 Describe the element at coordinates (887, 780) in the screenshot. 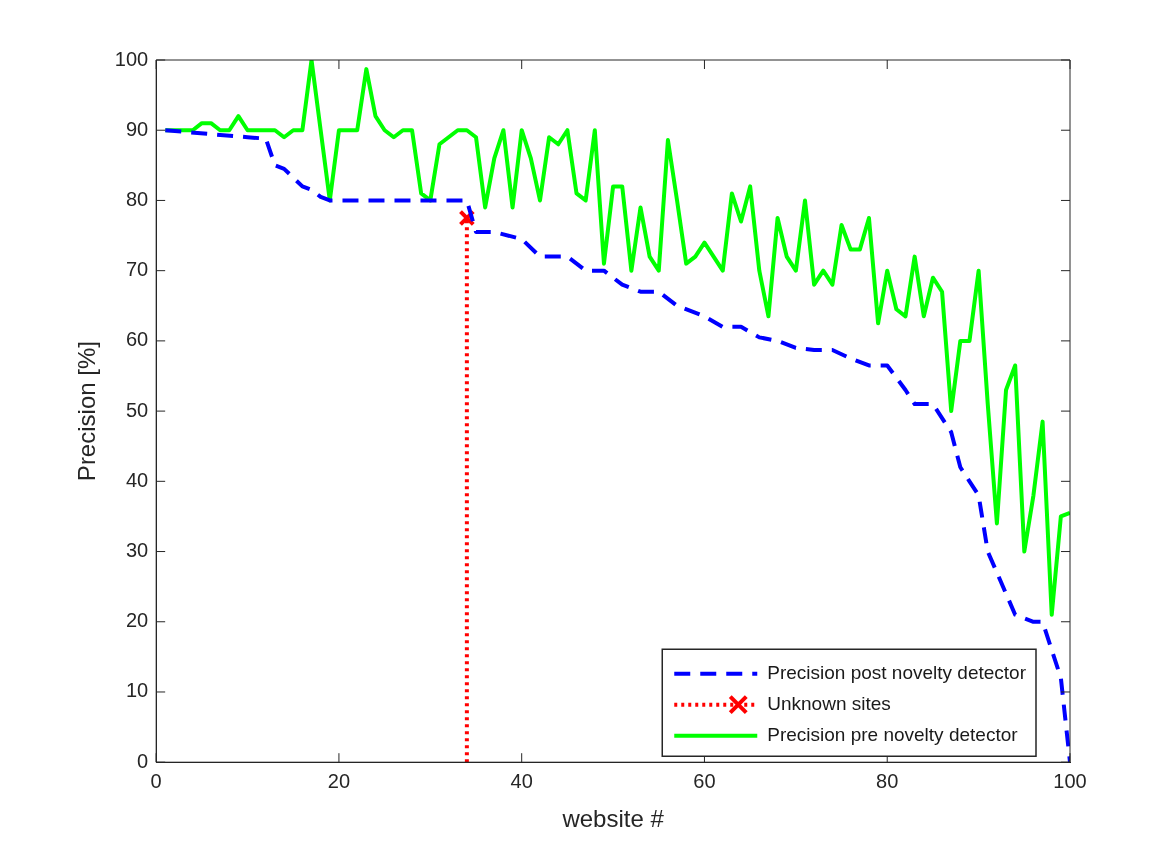

I see `x-tick-label: 80` at that location.